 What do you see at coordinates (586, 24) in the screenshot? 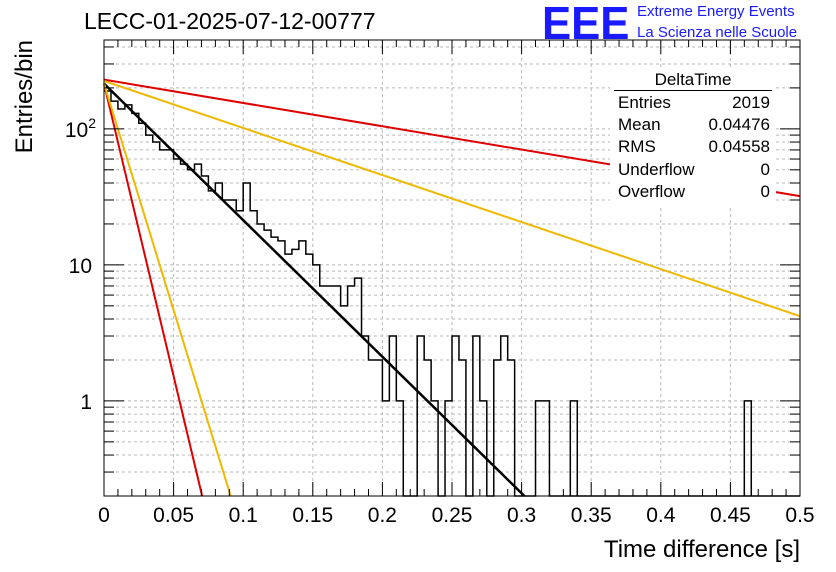
I see `eee-logo: EEE` at bounding box center [586, 24].